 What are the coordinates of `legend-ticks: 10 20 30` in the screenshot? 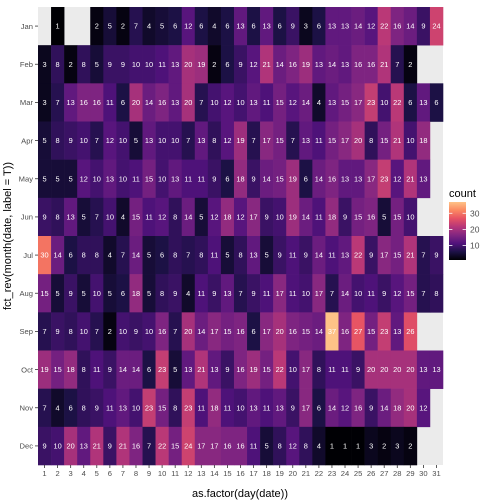 It's located at (464, 229).